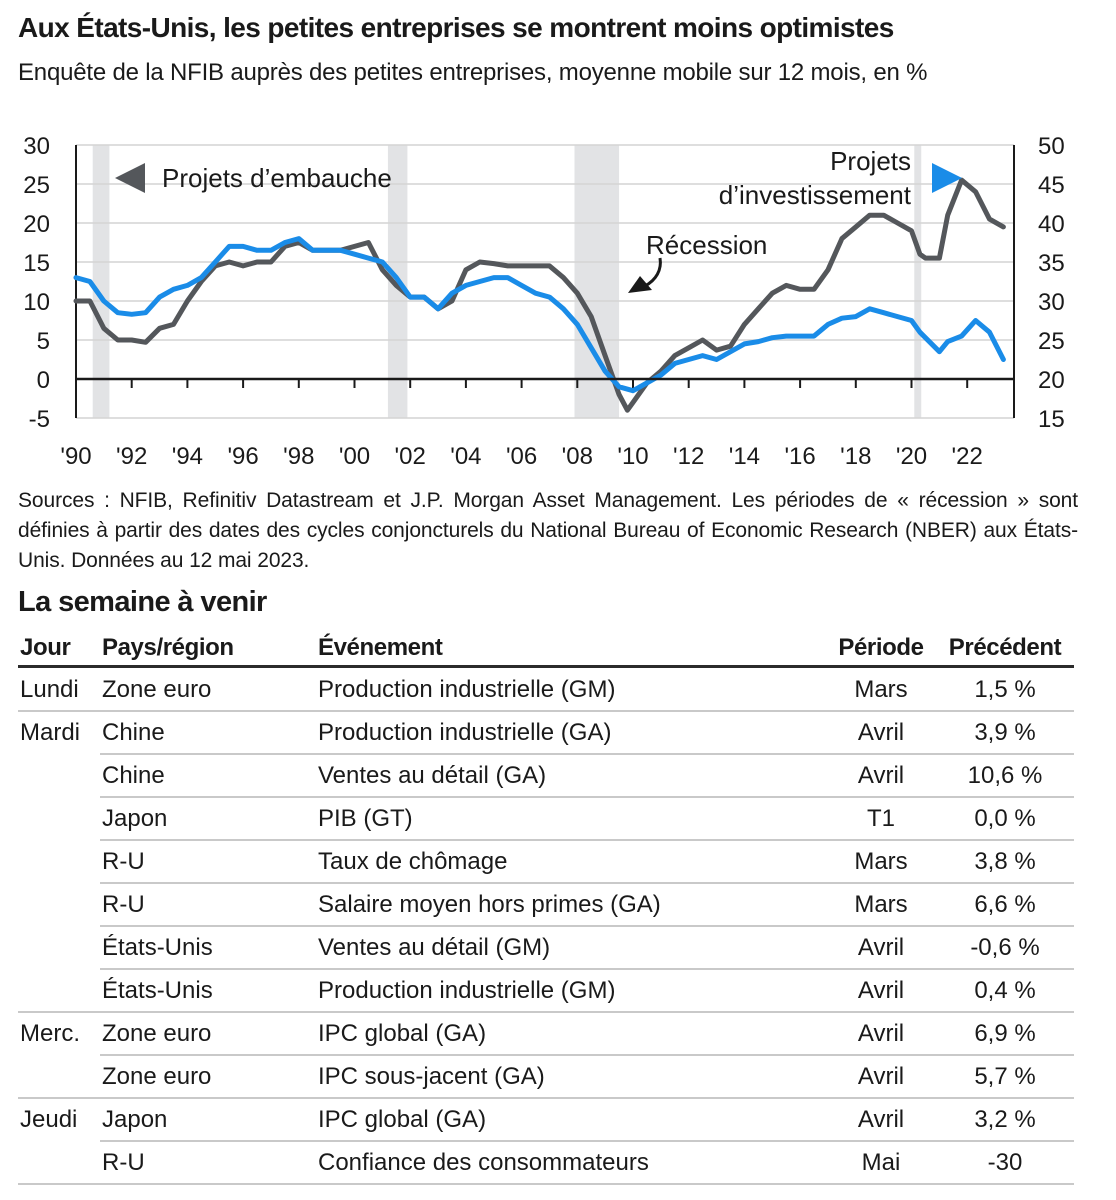 The width and height of the screenshot is (1116, 1200). Describe the element at coordinates (36, 185) in the screenshot. I see `left-tick-label: 25` at that location.